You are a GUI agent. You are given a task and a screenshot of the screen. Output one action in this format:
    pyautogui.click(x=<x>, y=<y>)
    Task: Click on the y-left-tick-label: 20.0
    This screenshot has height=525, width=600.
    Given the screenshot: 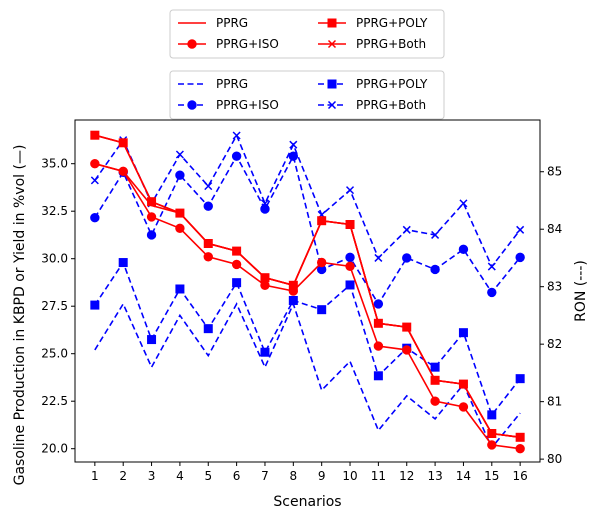 What is the action you would take?
    pyautogui.click(x=54, y=449)
    